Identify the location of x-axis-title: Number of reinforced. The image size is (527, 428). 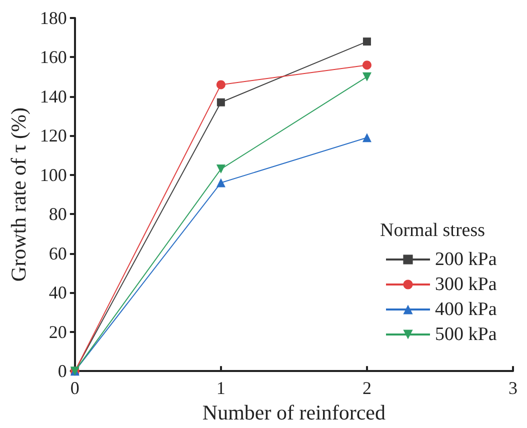
(294, 412).